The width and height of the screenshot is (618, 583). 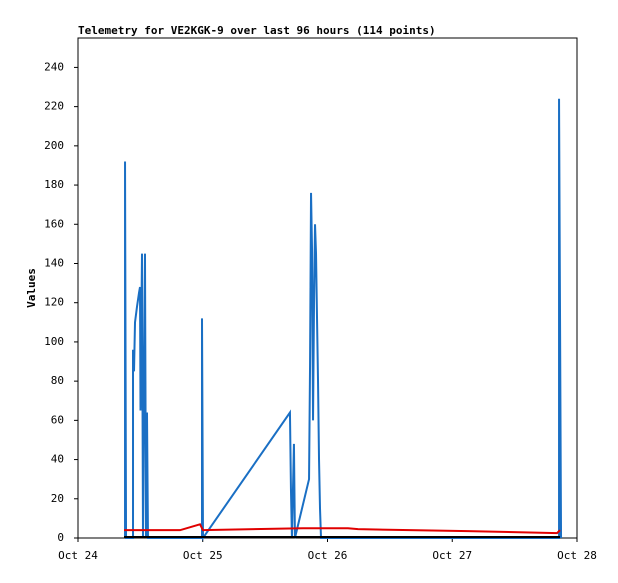 I want to click on y-tick-label: 40, so click(x=57, y=459).